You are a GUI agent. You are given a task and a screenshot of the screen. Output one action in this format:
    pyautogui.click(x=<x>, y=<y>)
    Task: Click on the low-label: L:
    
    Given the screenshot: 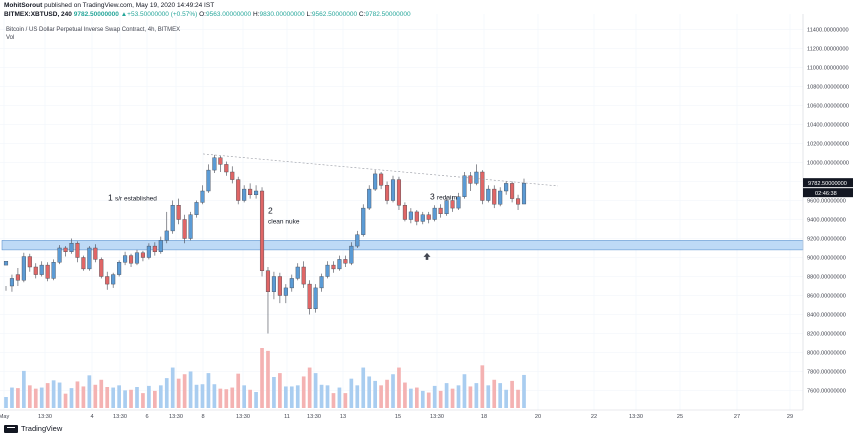 What is the action you would take?
    pyautogui.click(x=309, y=14)
    